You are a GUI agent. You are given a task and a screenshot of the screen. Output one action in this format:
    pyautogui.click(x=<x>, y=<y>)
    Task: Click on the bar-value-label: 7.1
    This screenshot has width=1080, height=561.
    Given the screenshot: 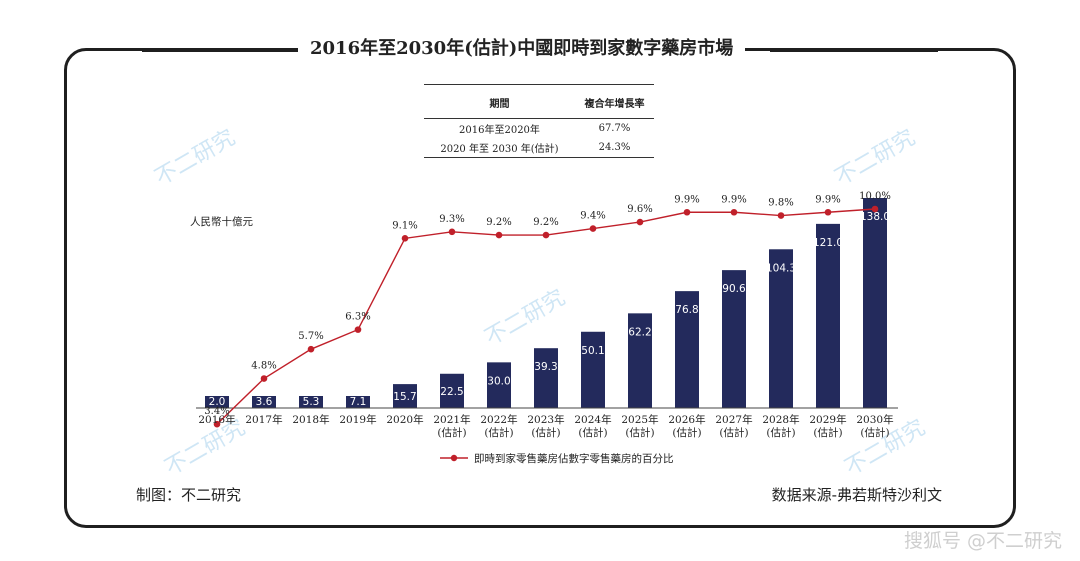 What is the action you would take?
    pyautogui.click(x=358, y=402)
    